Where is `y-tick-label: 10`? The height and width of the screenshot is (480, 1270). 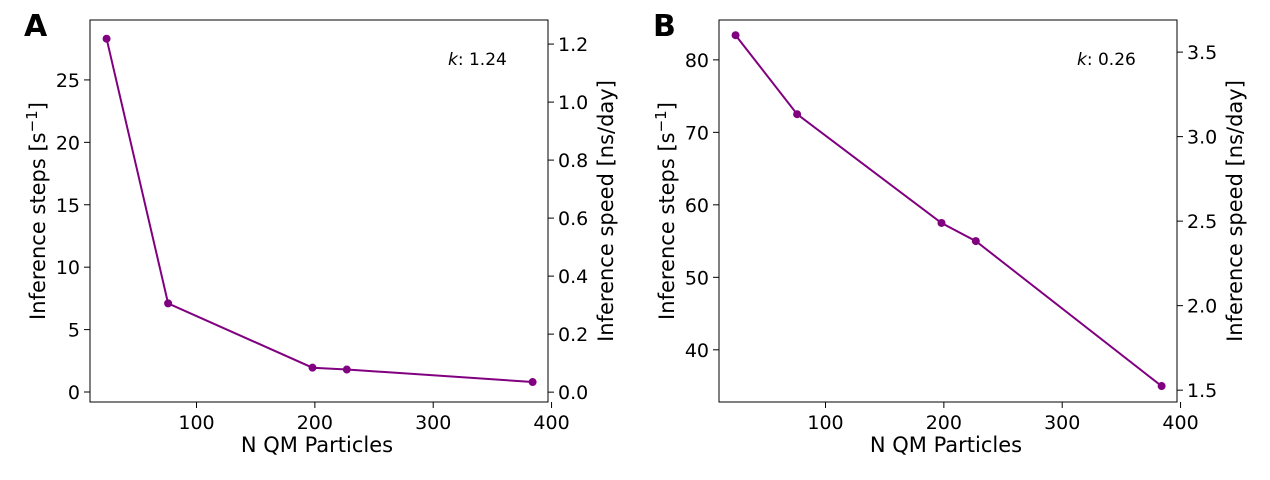
y-tick-label: 10 is located at coordinates (68, 268).